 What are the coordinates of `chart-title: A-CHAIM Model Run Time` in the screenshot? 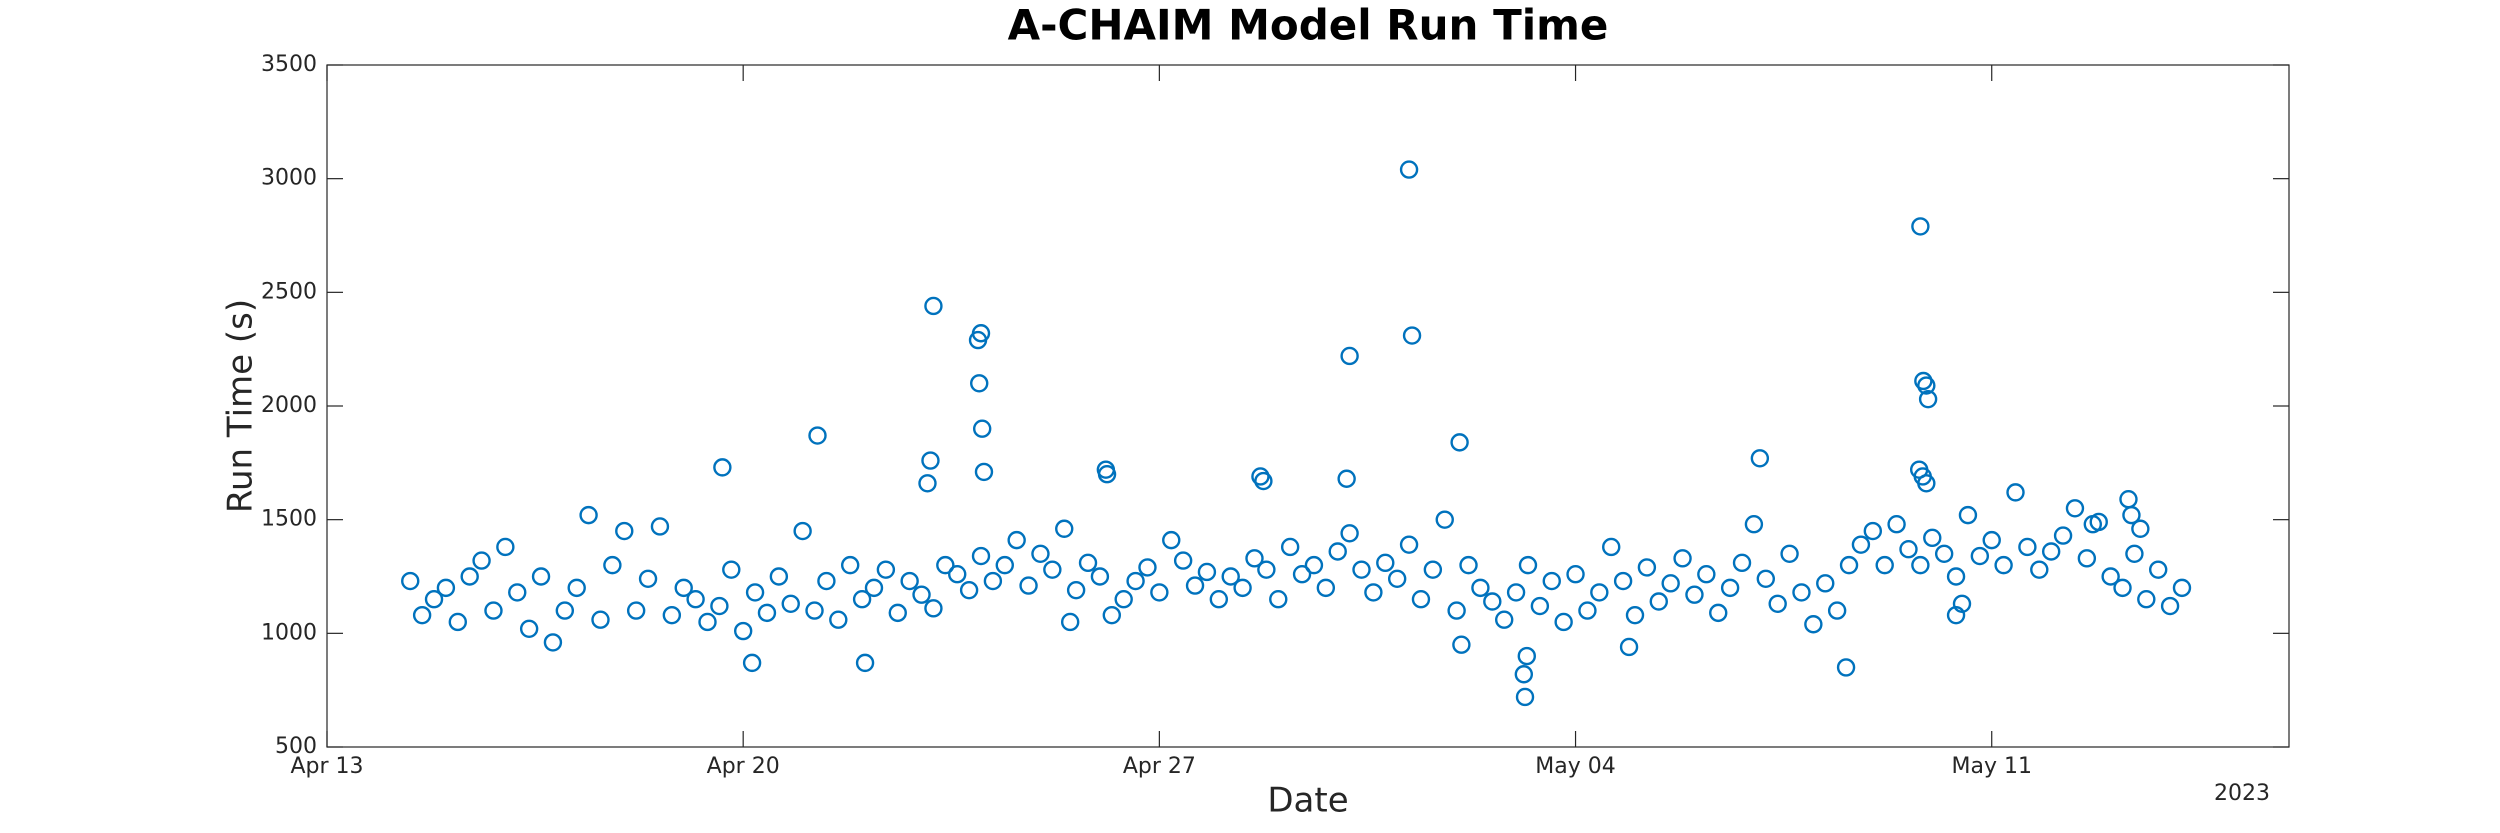 It's located at (1308, 25).